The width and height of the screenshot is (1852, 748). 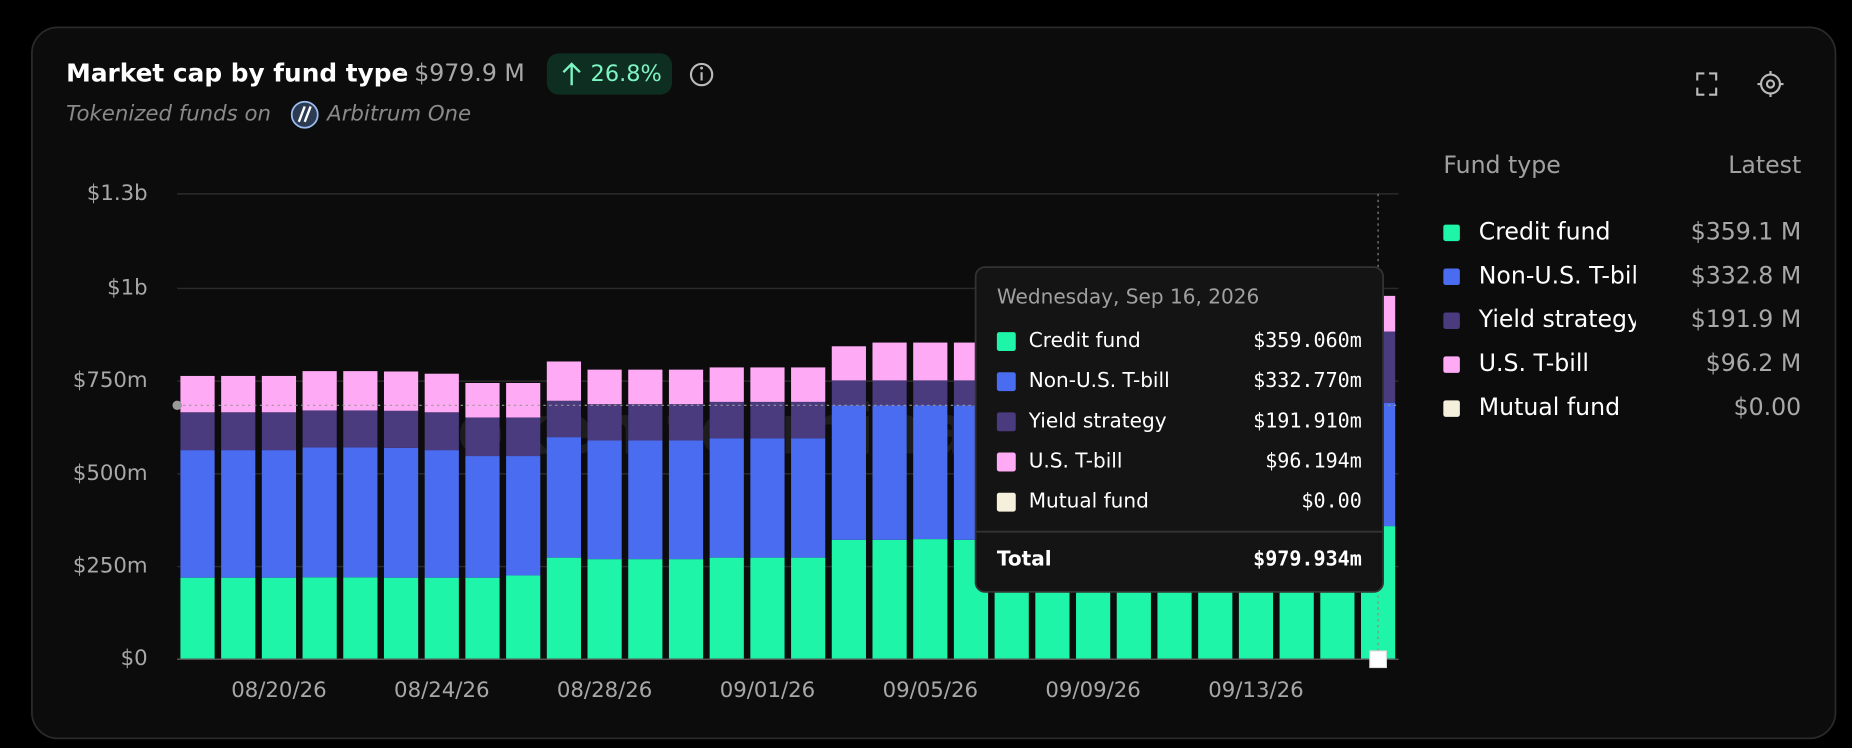 What do you see at coordinates (1099, 380) in the screenshot?
I see `tooltip-series-name: Non-U.S. T-bill` at bounding box center [1099, 380].